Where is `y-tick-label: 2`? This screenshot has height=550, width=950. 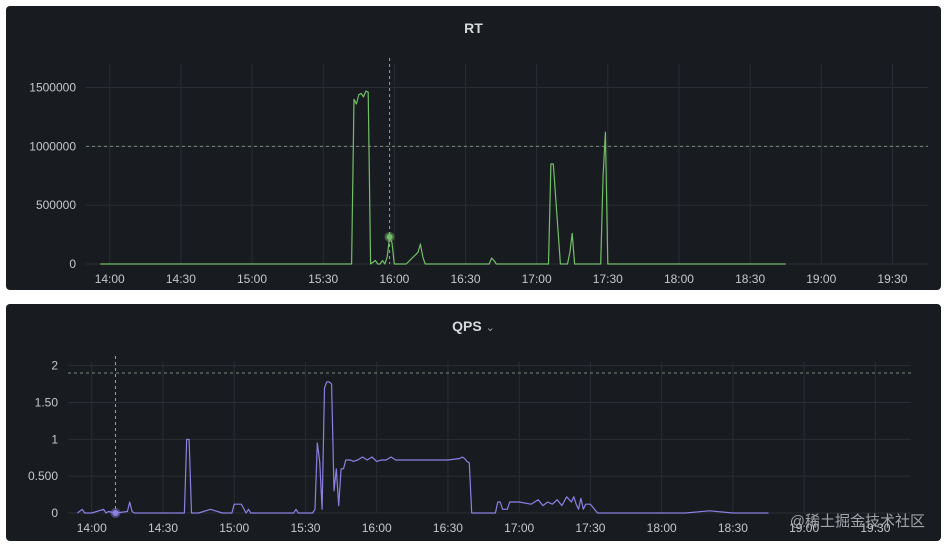
y-tick-label: 2 is located at coordinates (54, 366).